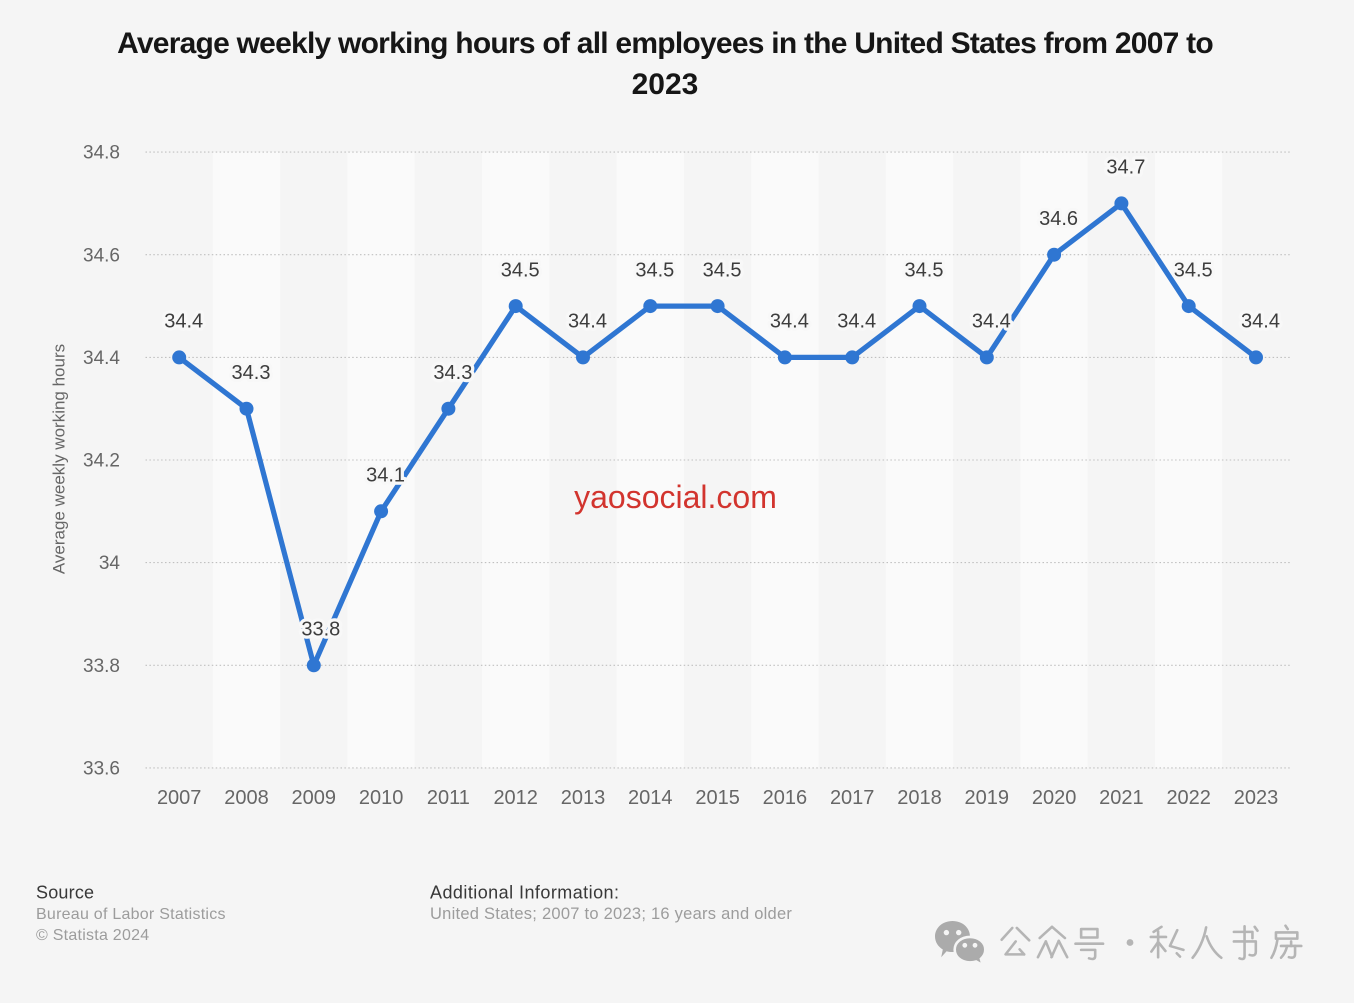  What do you see at coordinates (852, 798) in the screenshot?
I see `svg-text: 2017` at bounding box center [852, 798].